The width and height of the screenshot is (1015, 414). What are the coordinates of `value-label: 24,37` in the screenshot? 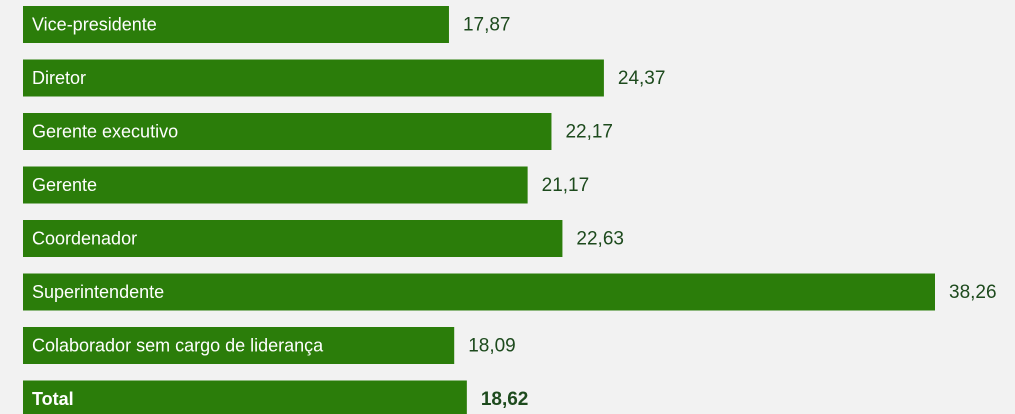 It's located at (642, 78).